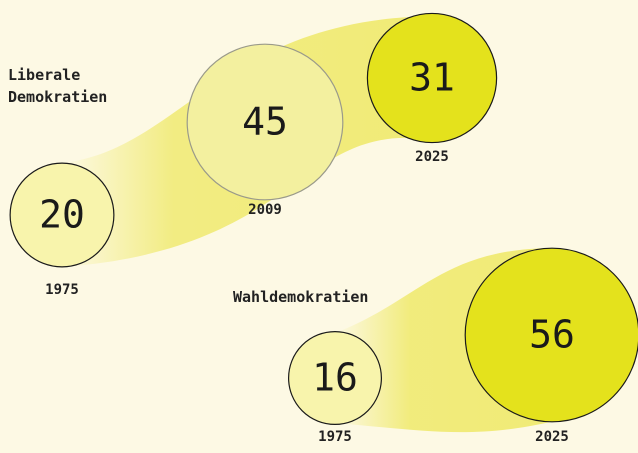  I want to click on bubble-value: 16, so click(335, 378).